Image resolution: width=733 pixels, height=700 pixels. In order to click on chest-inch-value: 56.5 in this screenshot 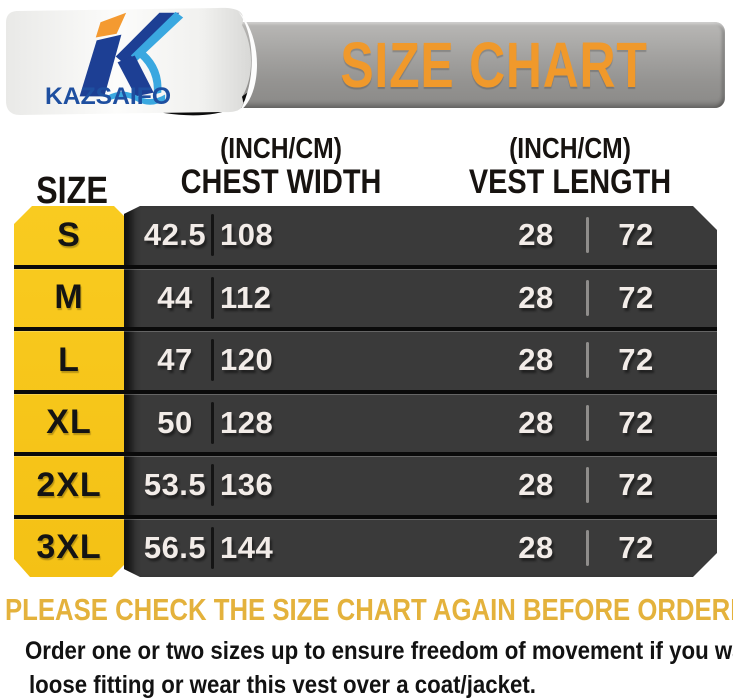, I will do `click(175, 547)`.